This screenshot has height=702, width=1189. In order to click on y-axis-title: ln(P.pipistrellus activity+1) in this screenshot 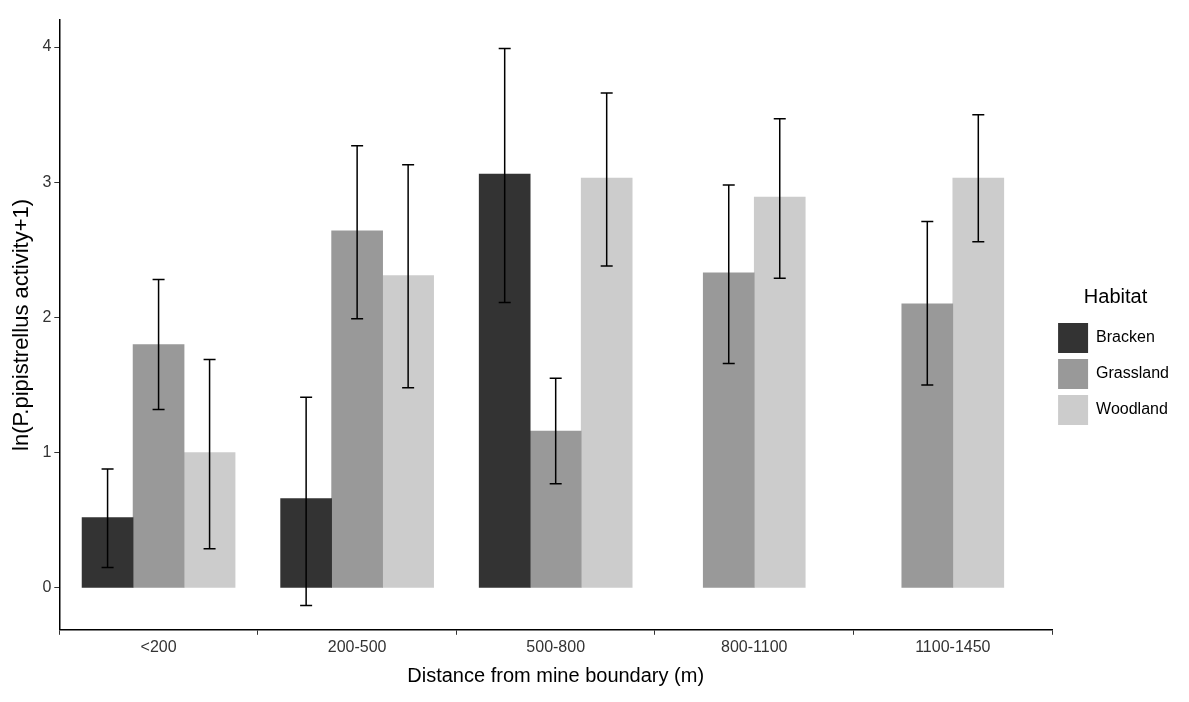, I will do `click(21, 324)`.